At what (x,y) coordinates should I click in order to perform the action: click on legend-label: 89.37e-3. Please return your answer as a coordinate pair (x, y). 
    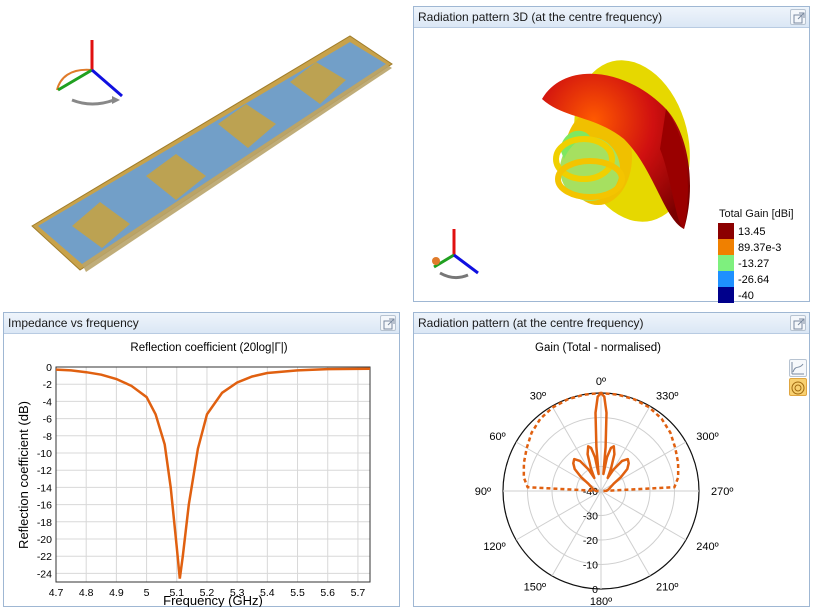
    Looking at the image, I should click on (759, 248).